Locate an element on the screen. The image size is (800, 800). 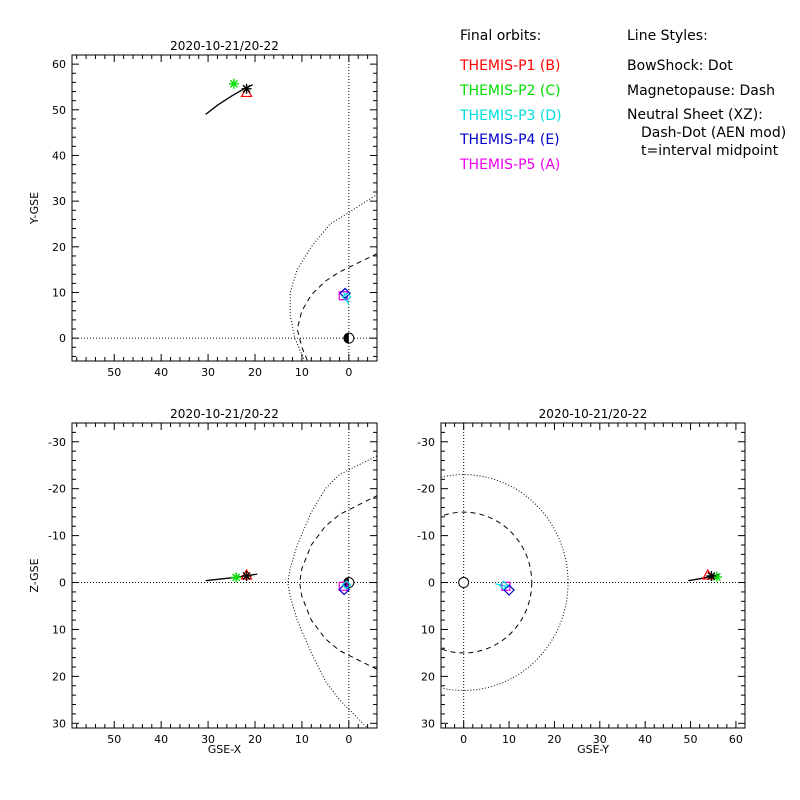
y-axis-label-xy: Y-GSE is located at coordinates (34, 208).